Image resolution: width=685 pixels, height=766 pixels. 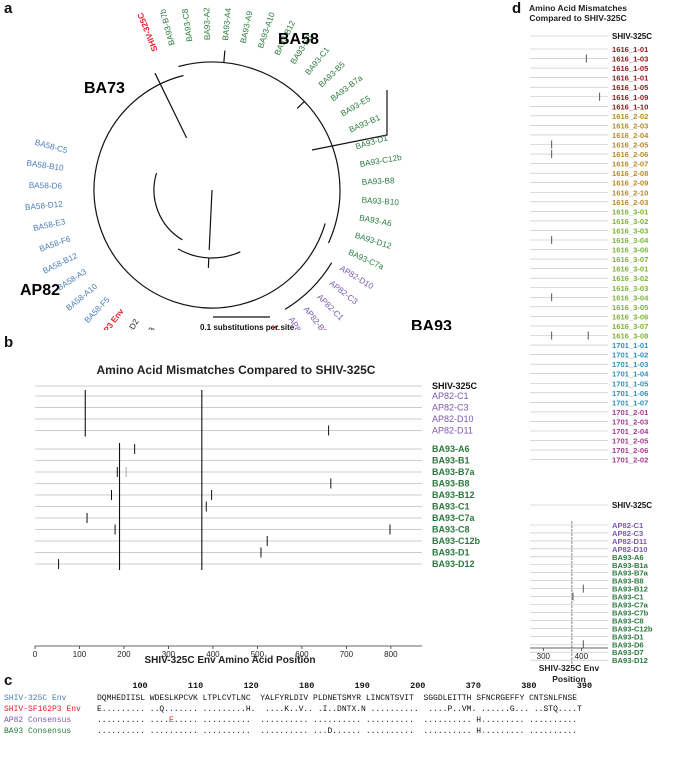 I want to click on chart-d-row-label: BA93-B7a, so click(x=630, y=573).